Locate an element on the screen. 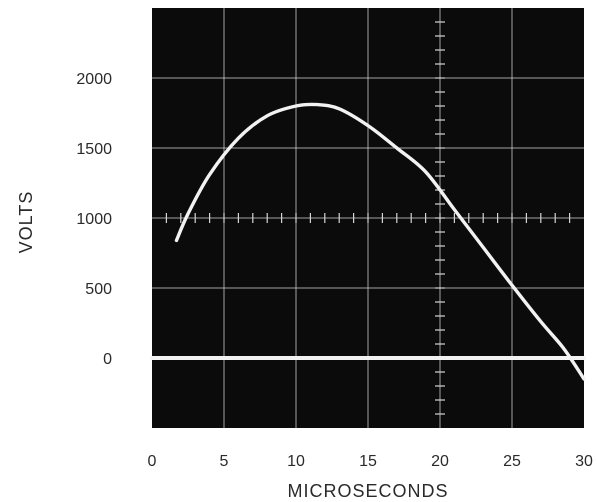 The image size is (597, 502). y-tick-label: 2000 is located at coordinates (94, 79).